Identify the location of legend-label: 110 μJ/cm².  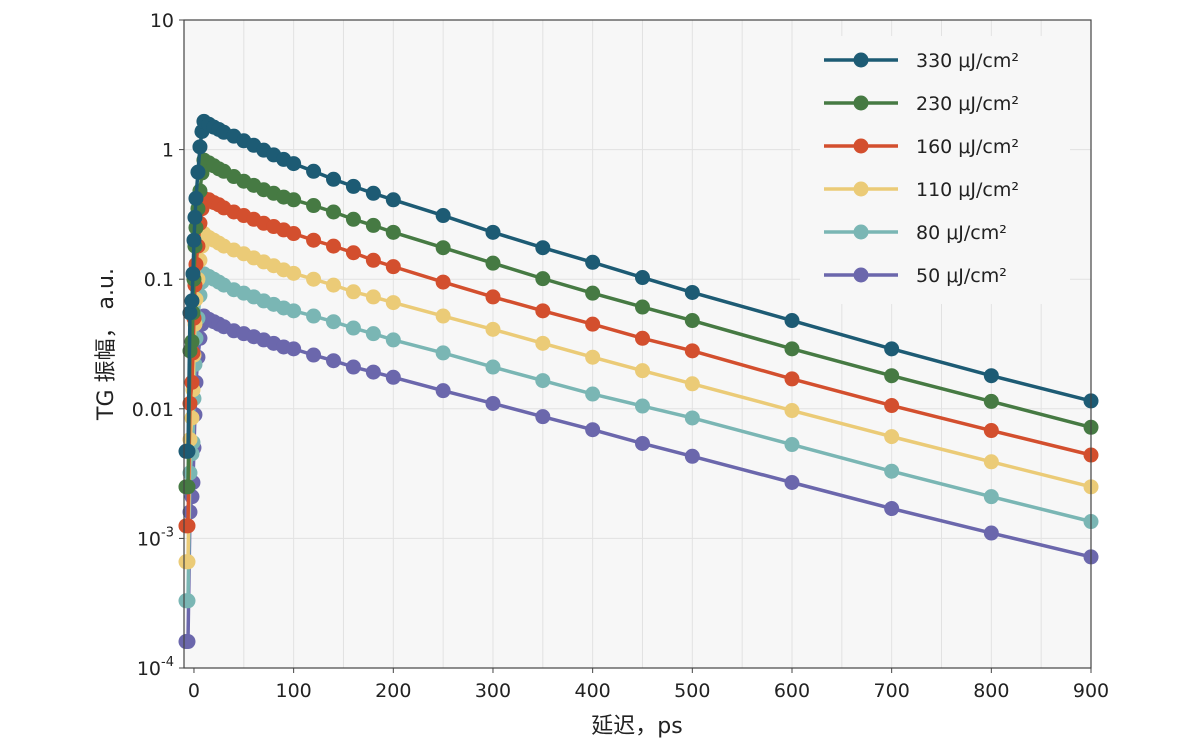
(967, 190).